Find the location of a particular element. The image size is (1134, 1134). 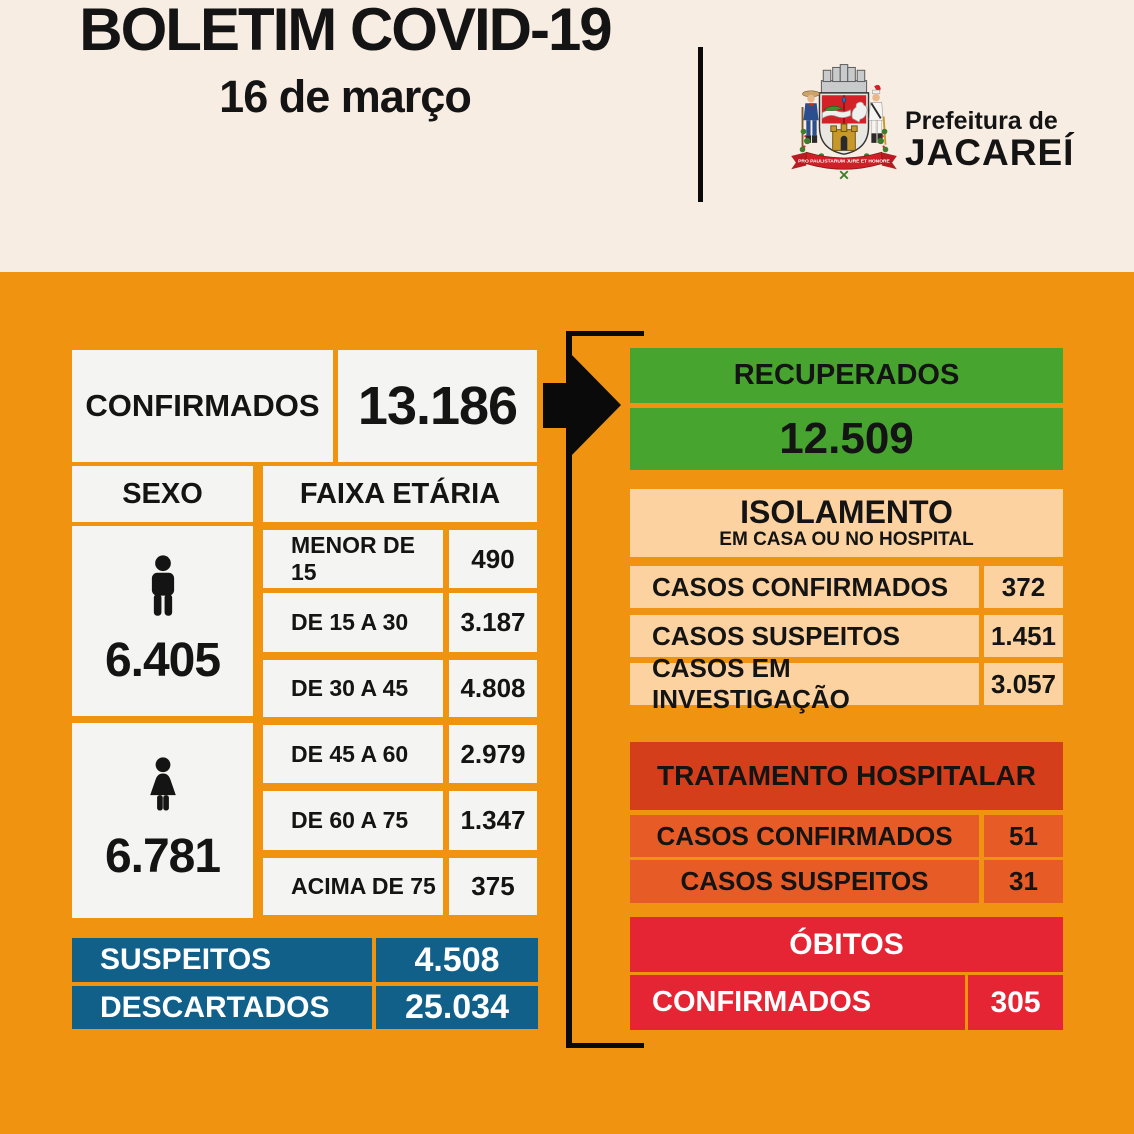

age-row-label: DE 15 A 30 is located at coordinates (353, 622).